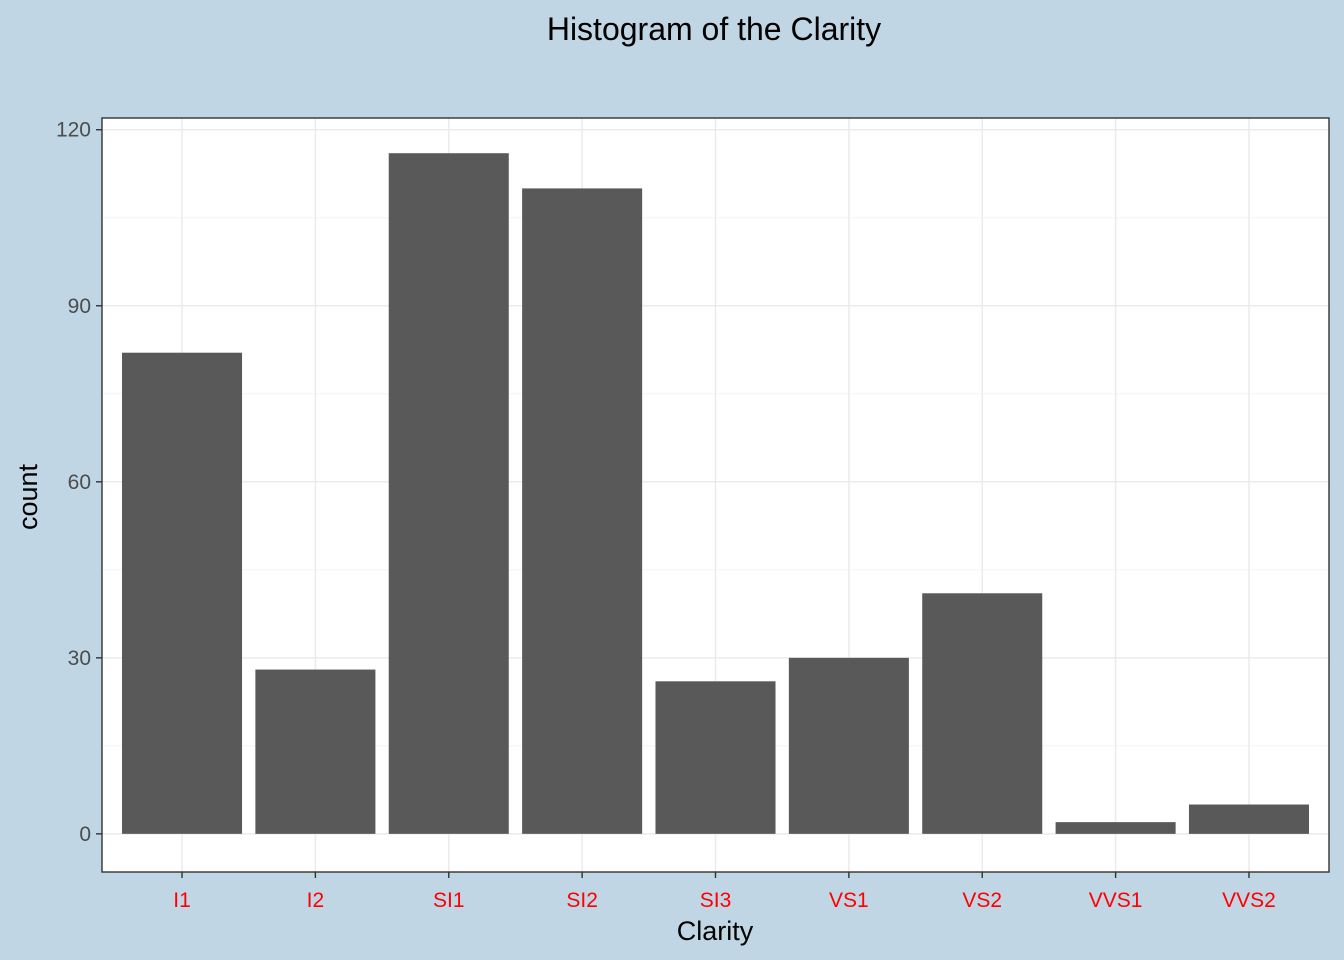 The image size is (1344, 960). What do you see at coordinates (28, 496) in the screenshot?
I see `y-axis-title: count` at bounding box center [28, 496].